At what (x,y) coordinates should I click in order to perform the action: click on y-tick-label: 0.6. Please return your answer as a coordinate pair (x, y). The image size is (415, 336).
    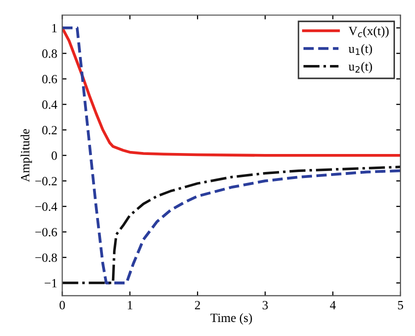
    Looking at the image, I should click on (50, 79).